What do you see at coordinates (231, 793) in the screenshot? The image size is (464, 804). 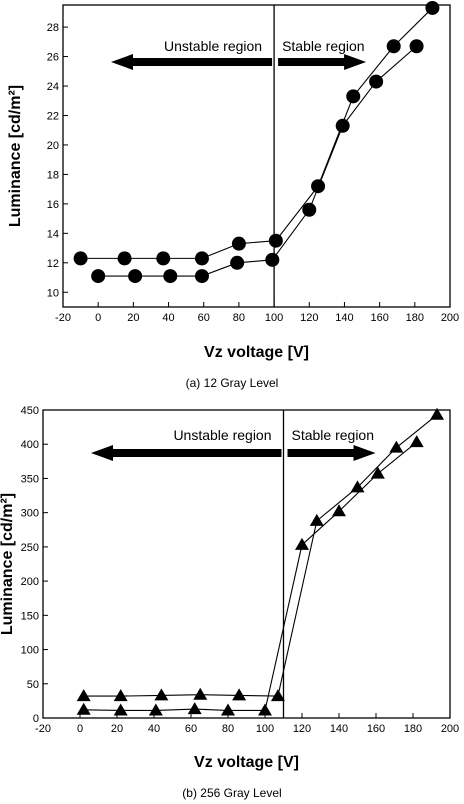 I see `figure-caption: (b) 256 Gray Level` at bounding box center [231, 793].